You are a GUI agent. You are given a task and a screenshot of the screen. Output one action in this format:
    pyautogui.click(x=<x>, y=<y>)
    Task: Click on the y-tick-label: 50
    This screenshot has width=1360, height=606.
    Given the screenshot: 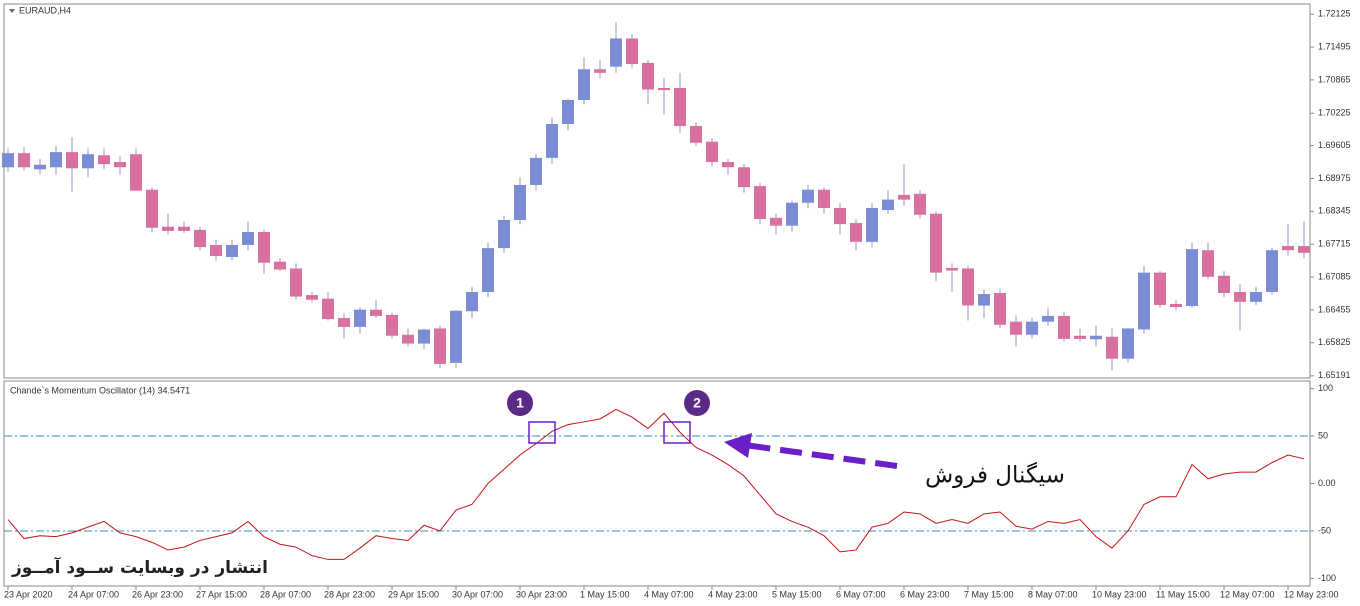 What is the action you would take?
    pyautogui.click(x=1323, y=435)
    